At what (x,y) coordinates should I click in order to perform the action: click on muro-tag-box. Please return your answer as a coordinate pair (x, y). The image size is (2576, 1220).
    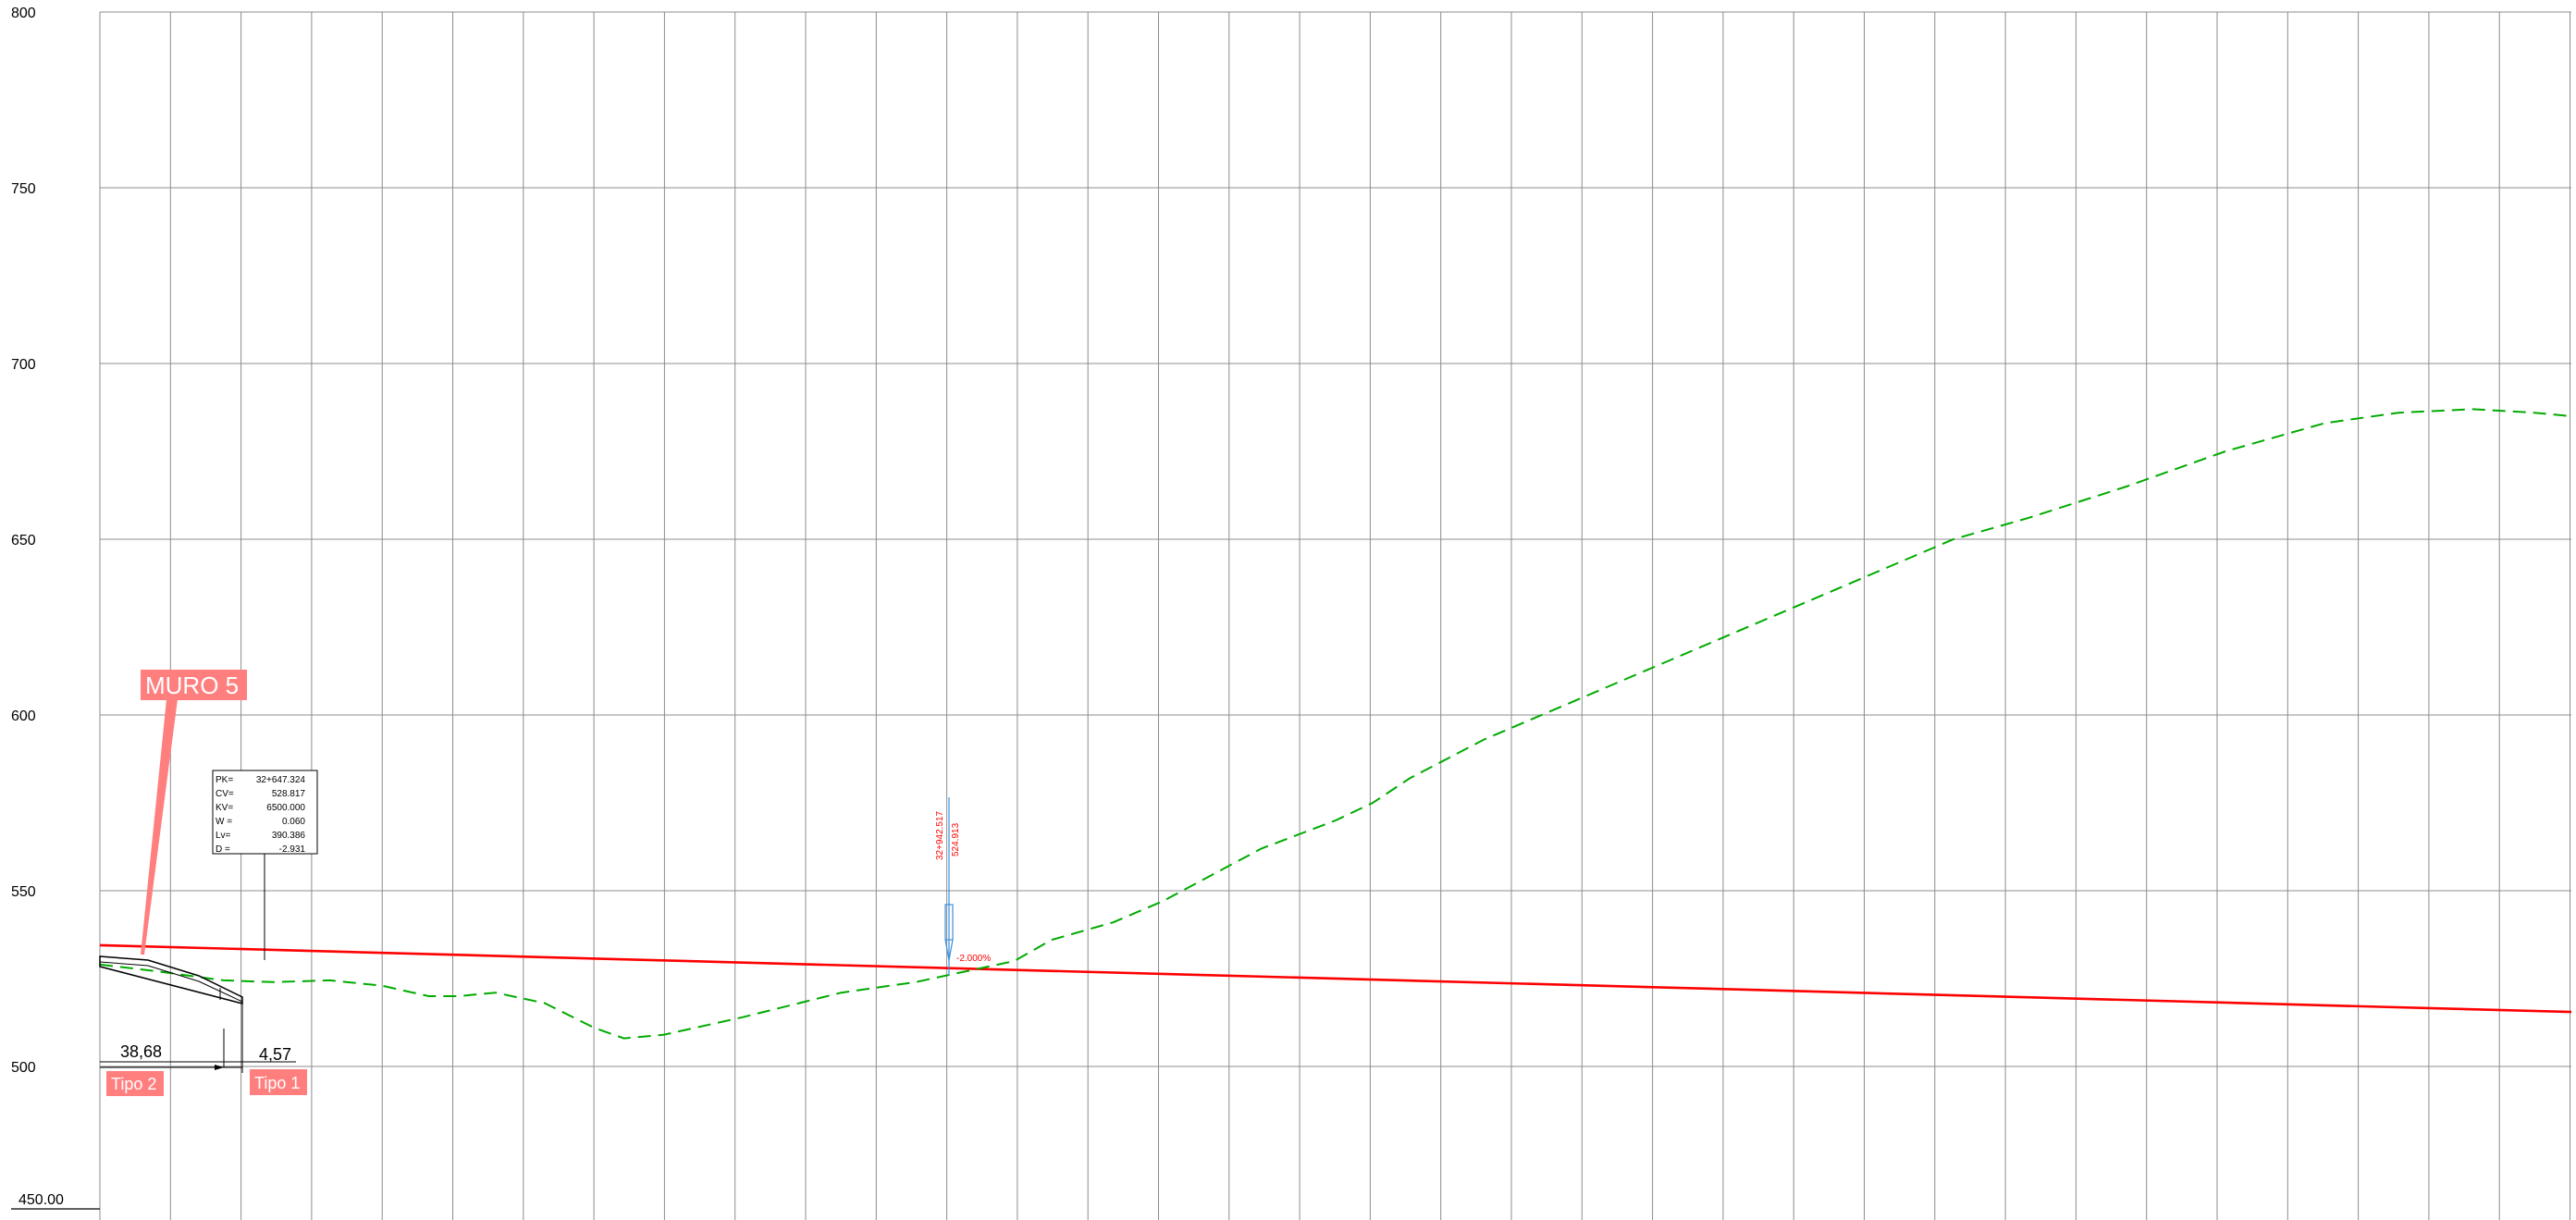
    Looking at the image, I should click on (194, 685).